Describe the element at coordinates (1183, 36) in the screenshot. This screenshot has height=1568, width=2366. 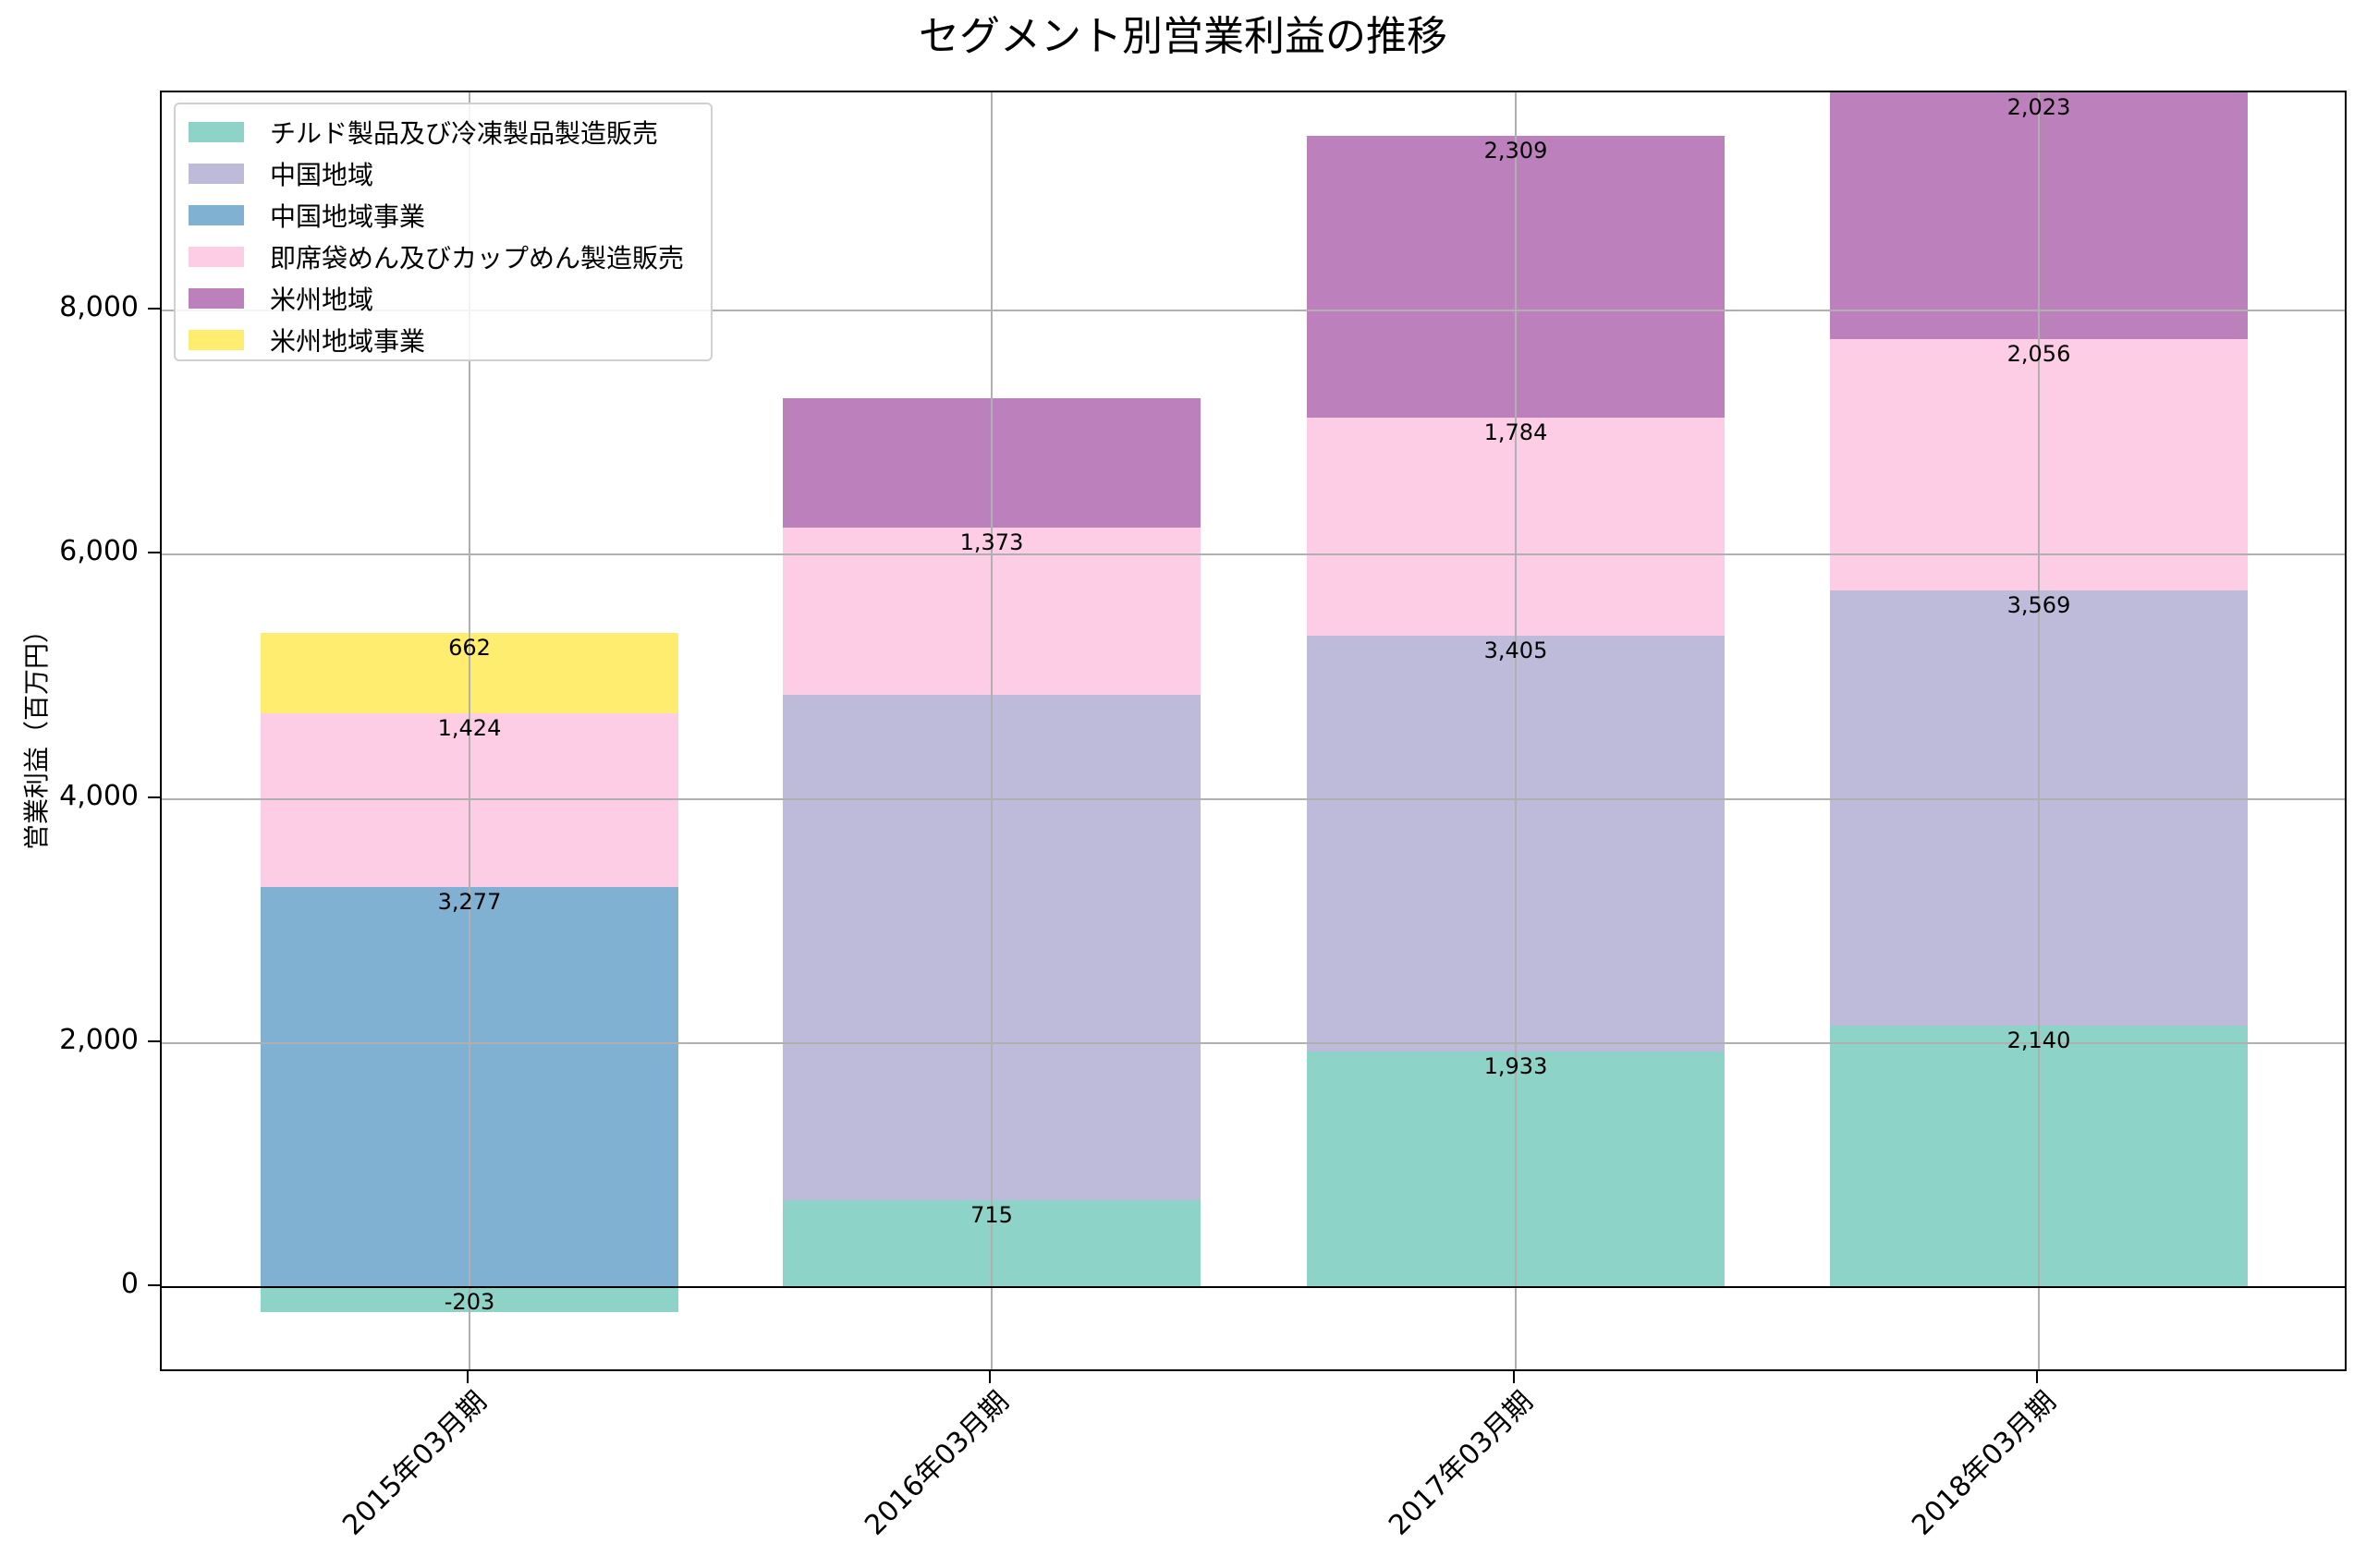
I see `chart-title: セグメント別営業利益の推移` at that location.